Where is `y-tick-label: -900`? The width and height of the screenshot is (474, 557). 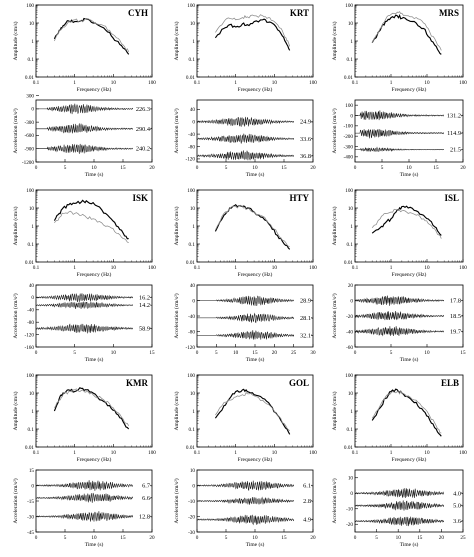 y-tick-label: -900 is located at coordinates (29, 150).